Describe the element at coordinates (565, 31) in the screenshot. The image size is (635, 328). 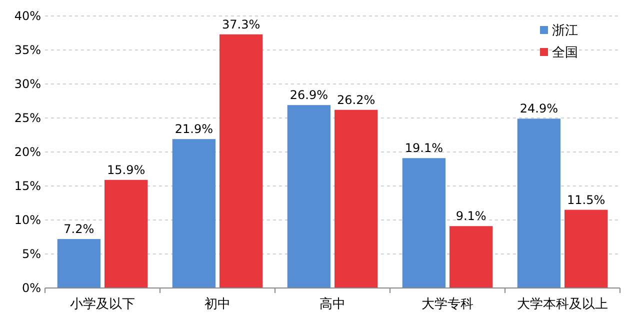
I see `legend-label: 浙江` at that location.